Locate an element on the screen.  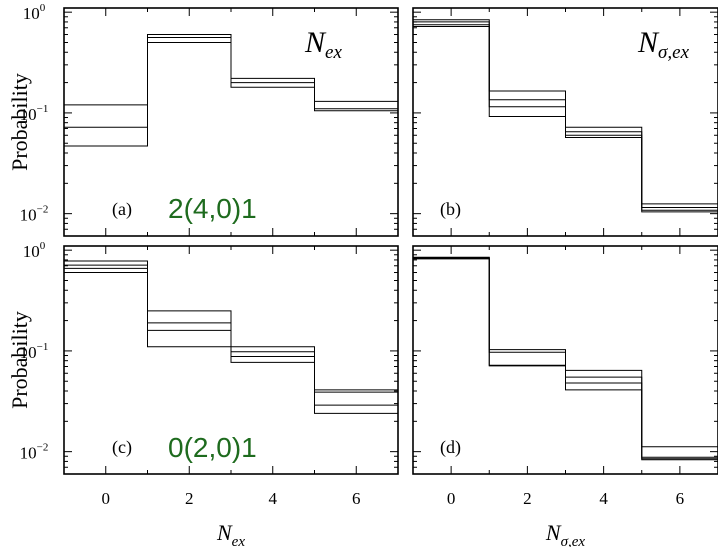
variable-label: Nσ,ex is located at coordinates (663, 44).